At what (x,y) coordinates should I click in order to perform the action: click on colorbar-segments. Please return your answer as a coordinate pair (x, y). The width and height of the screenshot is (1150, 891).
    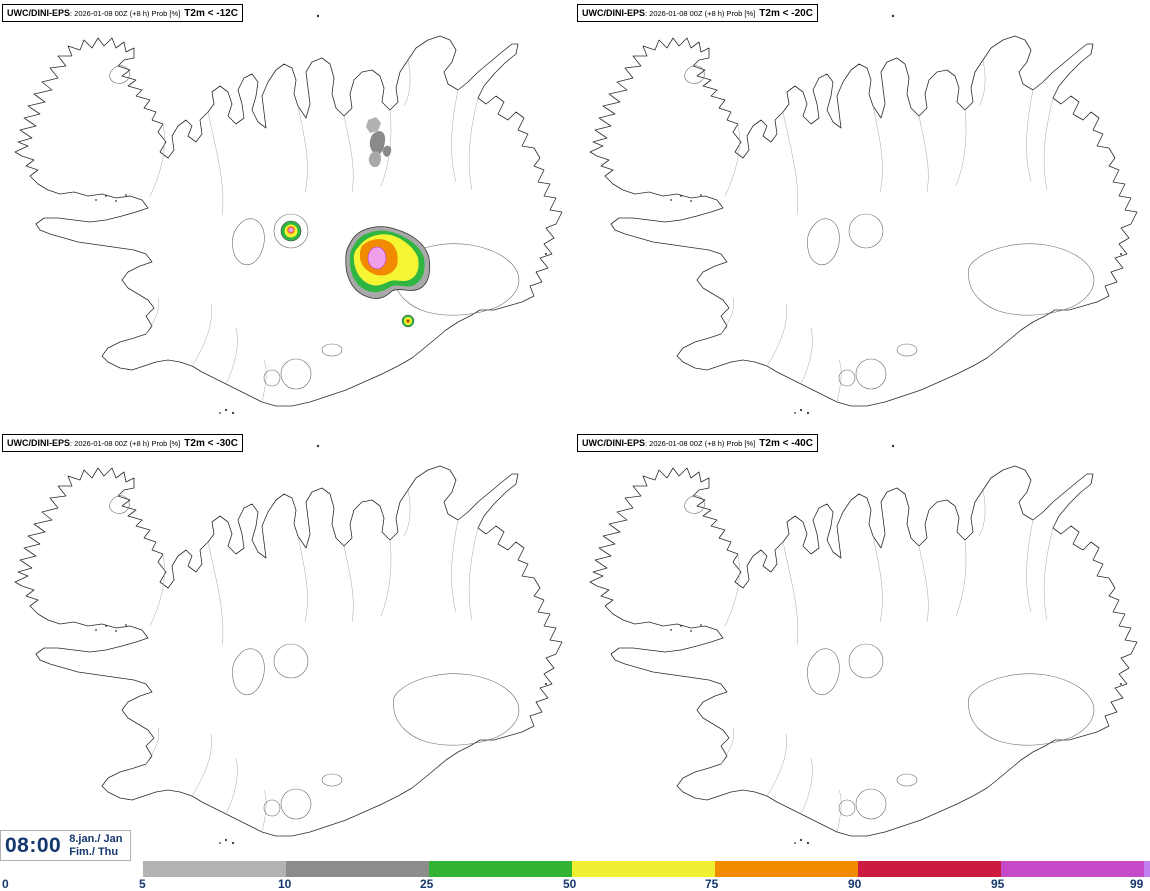
    Looking at the image, I should click on (575, 869).